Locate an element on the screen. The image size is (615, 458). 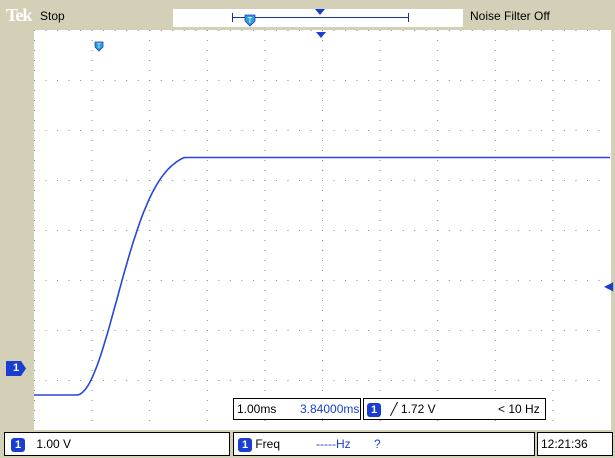
timebase-readout: 1.00ms 3.84000ms is located at coordinates (297, 409).